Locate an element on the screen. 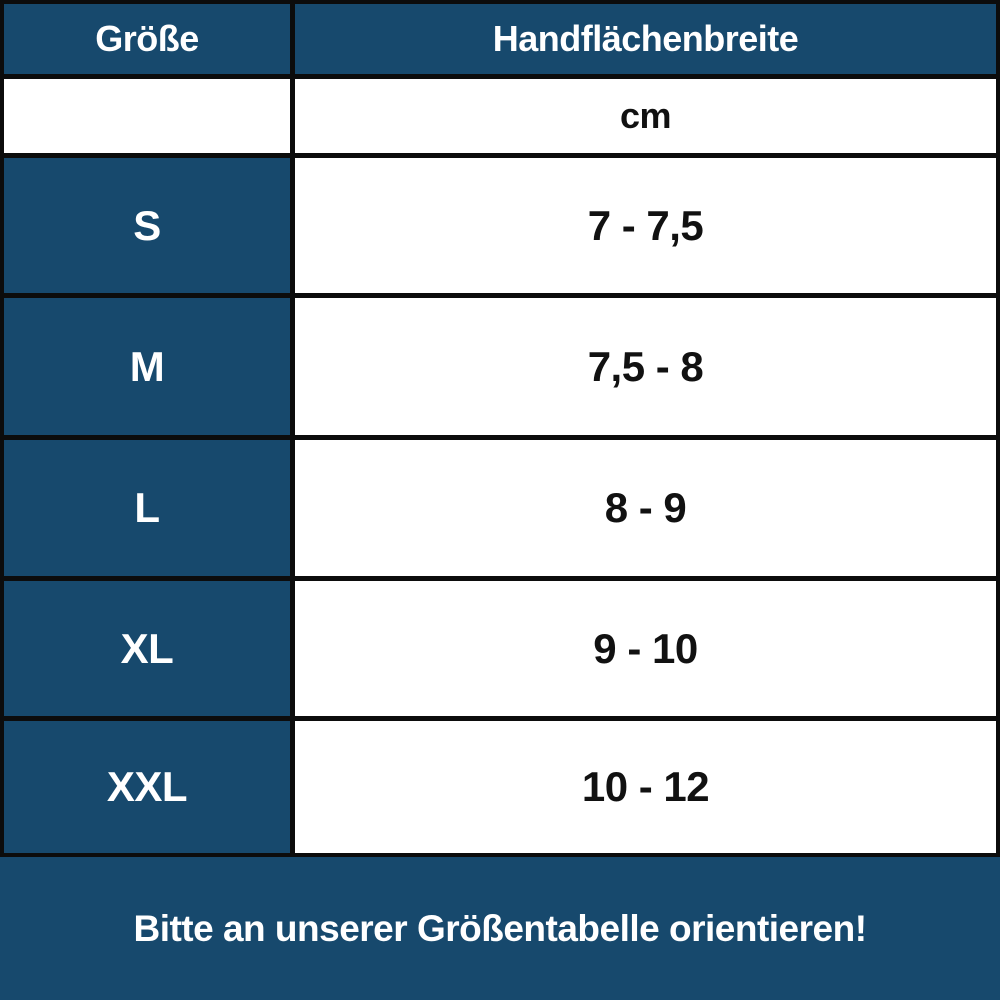  unit-cell-cm: cm is located at coordinates (645, 116).